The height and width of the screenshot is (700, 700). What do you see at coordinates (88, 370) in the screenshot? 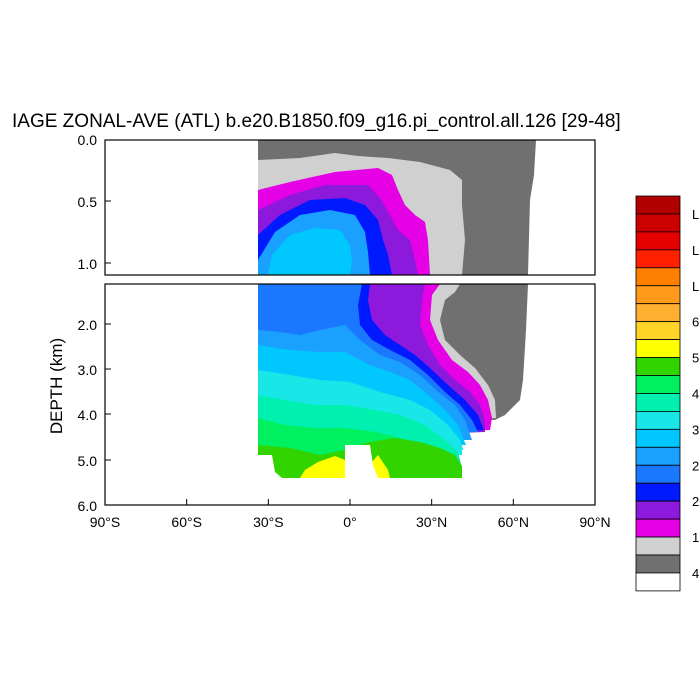
I see `y-tick-label-lower-1: 3.0` at bounding box center [88, 370].